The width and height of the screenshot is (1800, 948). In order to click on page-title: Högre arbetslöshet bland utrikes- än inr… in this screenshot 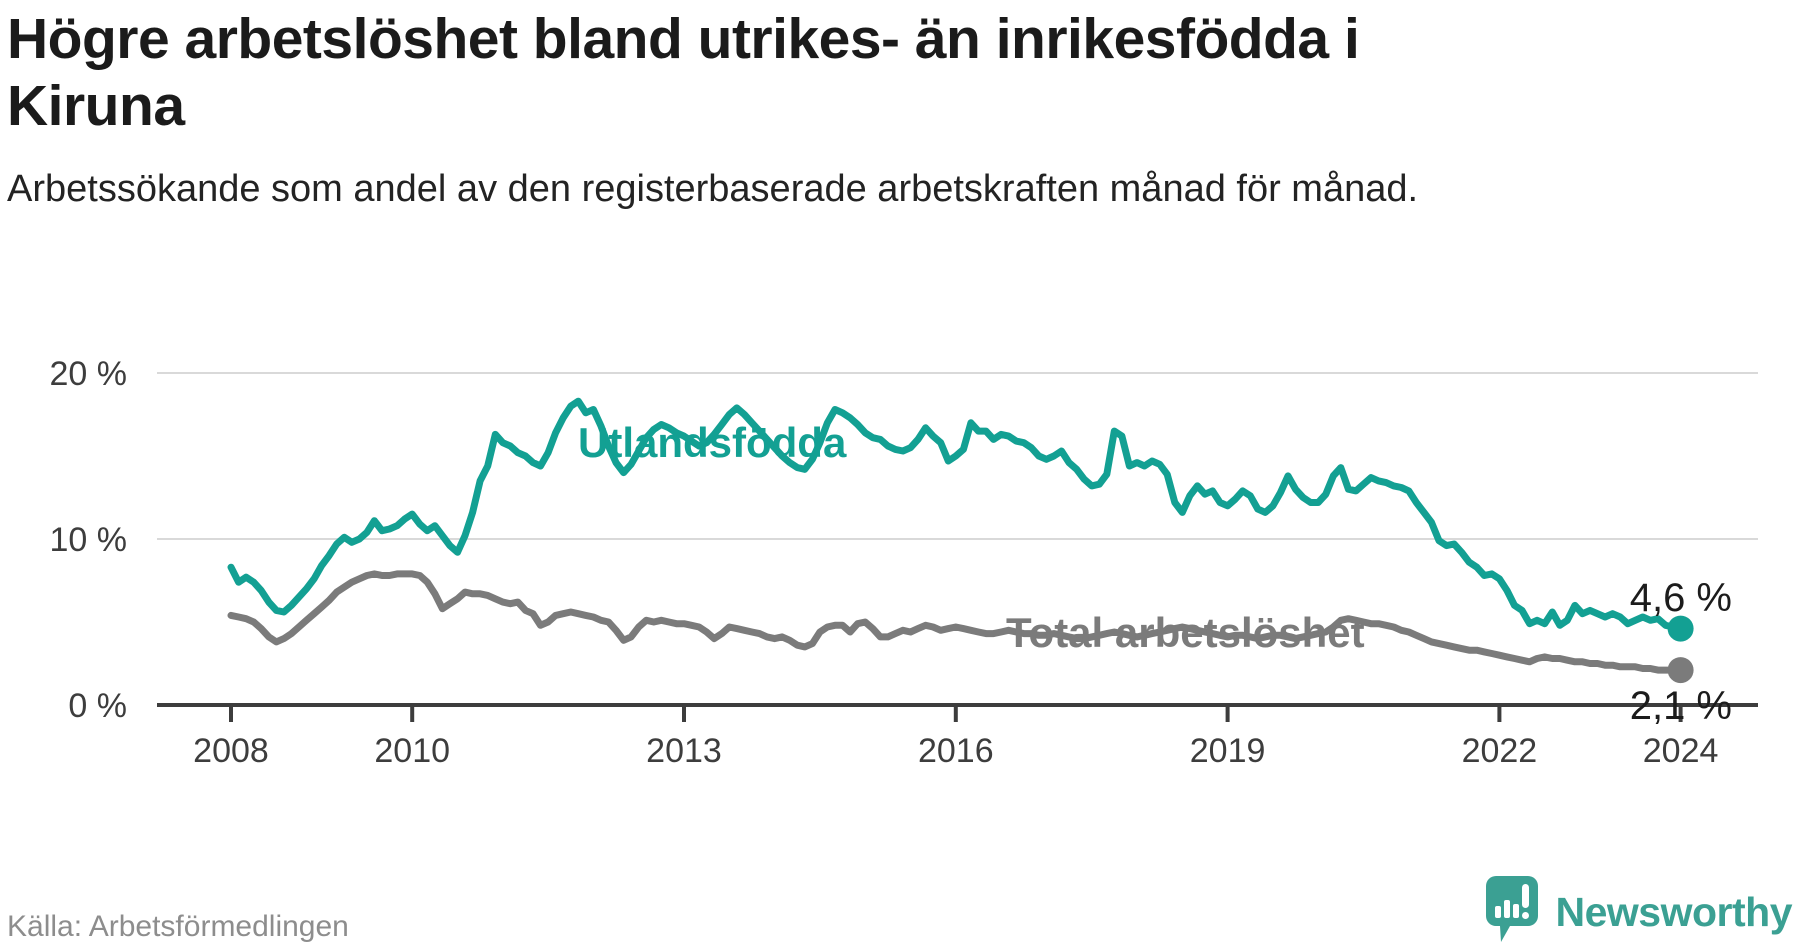, I will do `click(797, 72)`.